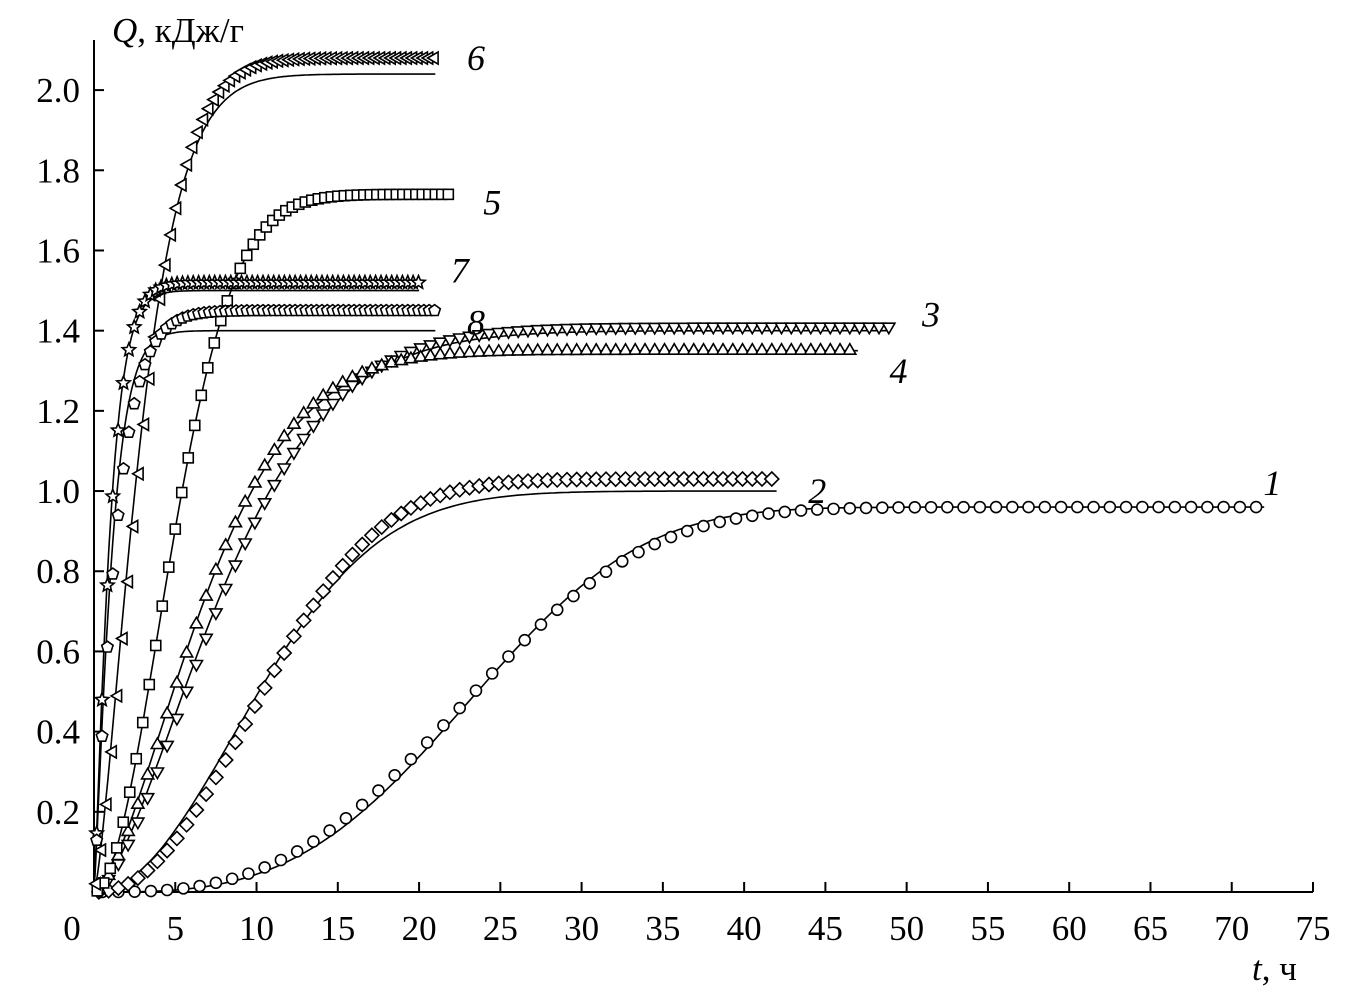  Describe the element at coordinates (58, 571) in the screenshot. I see `y-tick-label: 0.8` at that location.